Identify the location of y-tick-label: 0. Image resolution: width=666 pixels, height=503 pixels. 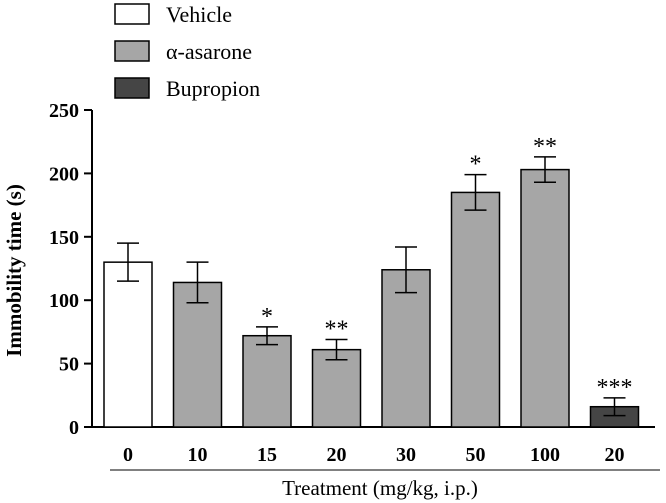
(74, 428).